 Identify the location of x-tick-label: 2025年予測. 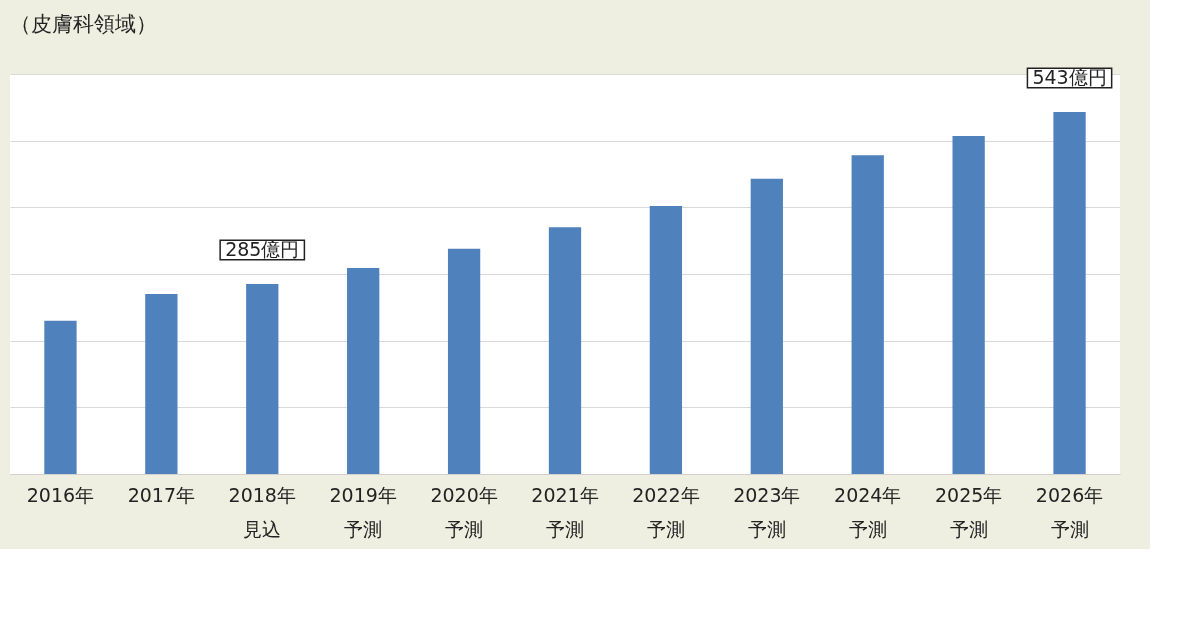
(968, 511).